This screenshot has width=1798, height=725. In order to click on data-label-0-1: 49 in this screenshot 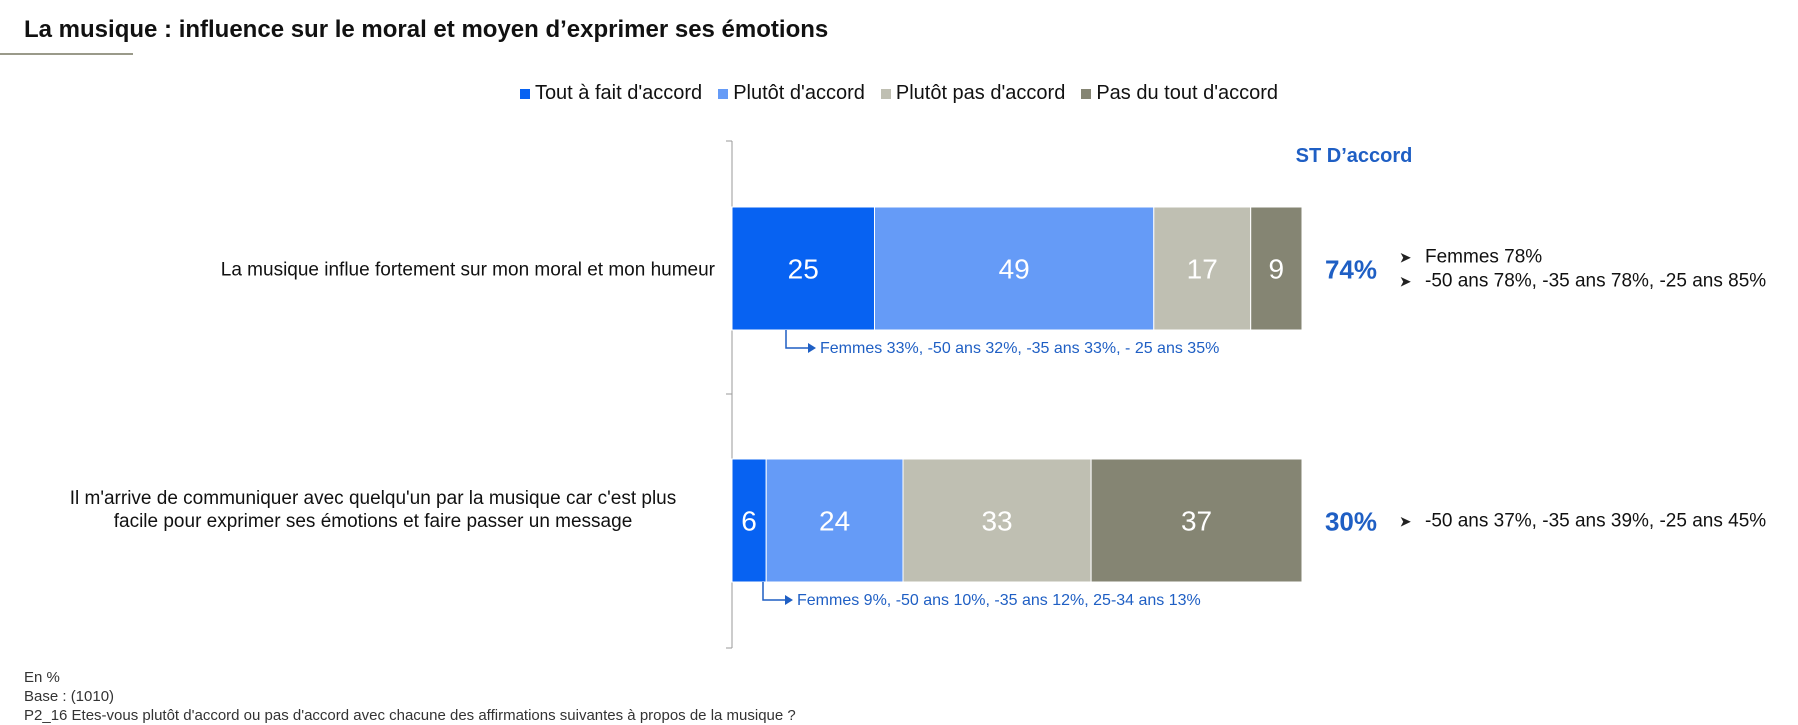, I will do `click(1014, 269)`.